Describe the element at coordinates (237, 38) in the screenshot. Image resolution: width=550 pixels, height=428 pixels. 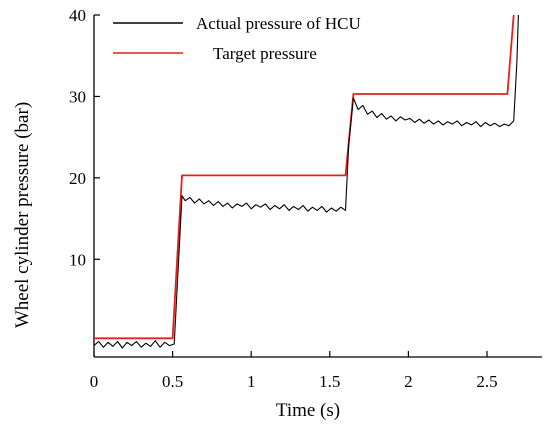
I see `legend: Actual pressure of HCU Target pressure` at that location.